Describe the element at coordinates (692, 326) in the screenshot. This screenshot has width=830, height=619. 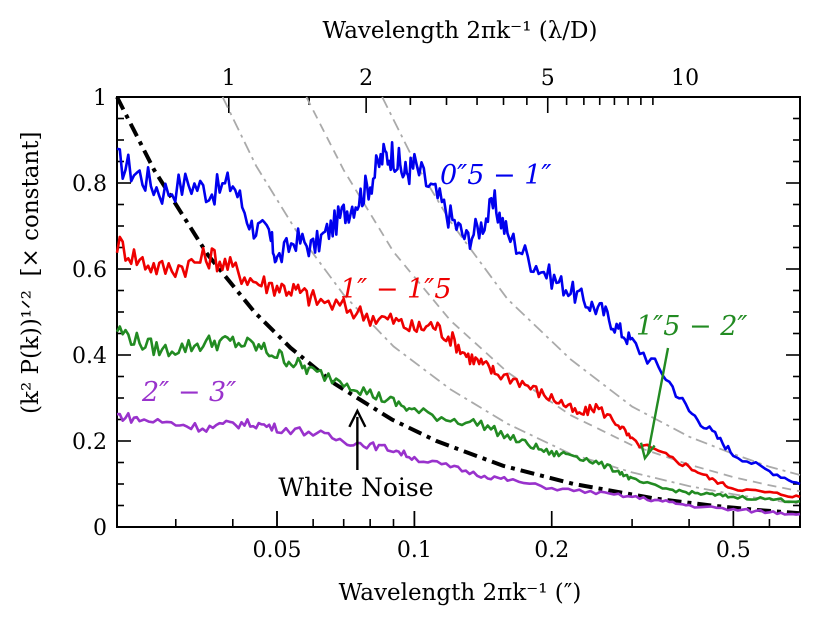
I see `series-label-green: 1″5 − 2″` at that location.